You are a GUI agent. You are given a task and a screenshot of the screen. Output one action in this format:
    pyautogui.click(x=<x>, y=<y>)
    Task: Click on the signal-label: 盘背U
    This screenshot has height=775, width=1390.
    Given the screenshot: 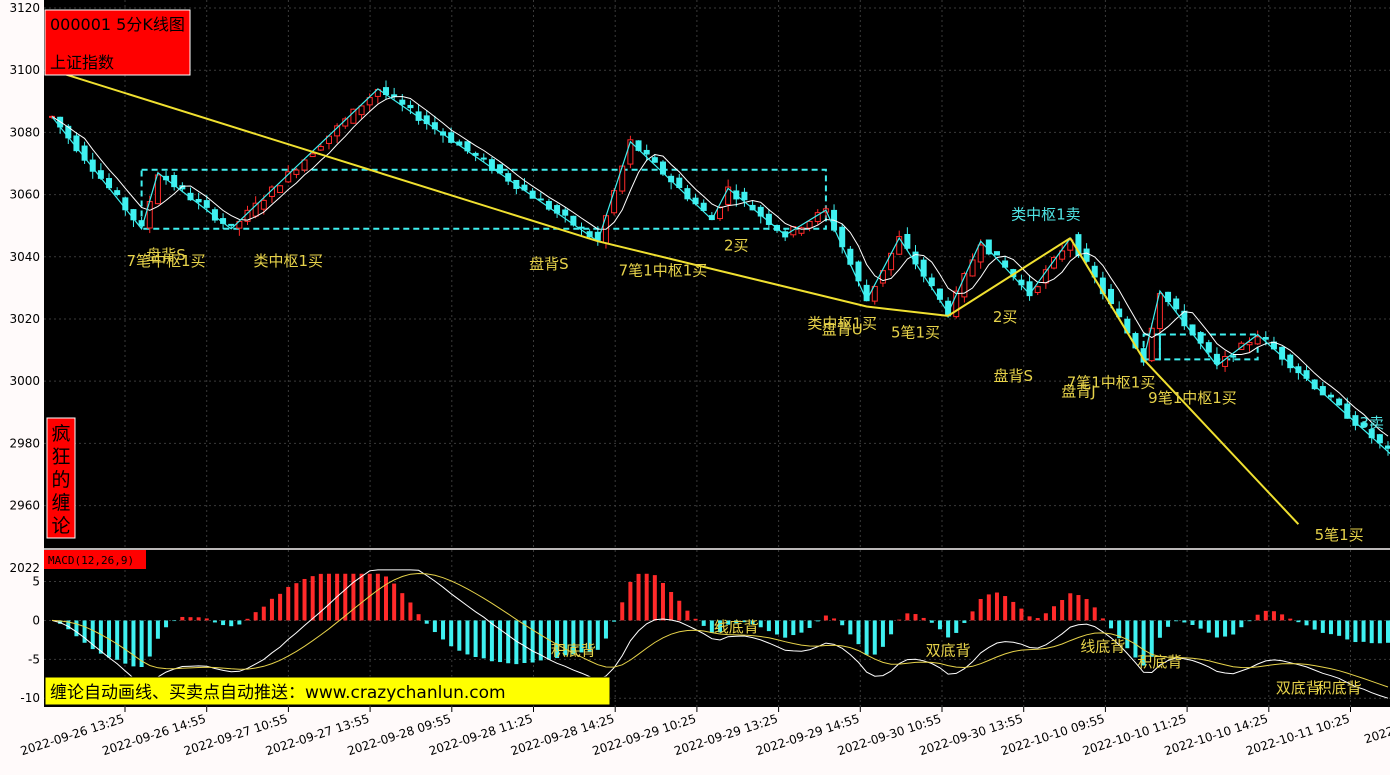 What is the action you would take?
    pyautogui.click(x=842, y=330)
    